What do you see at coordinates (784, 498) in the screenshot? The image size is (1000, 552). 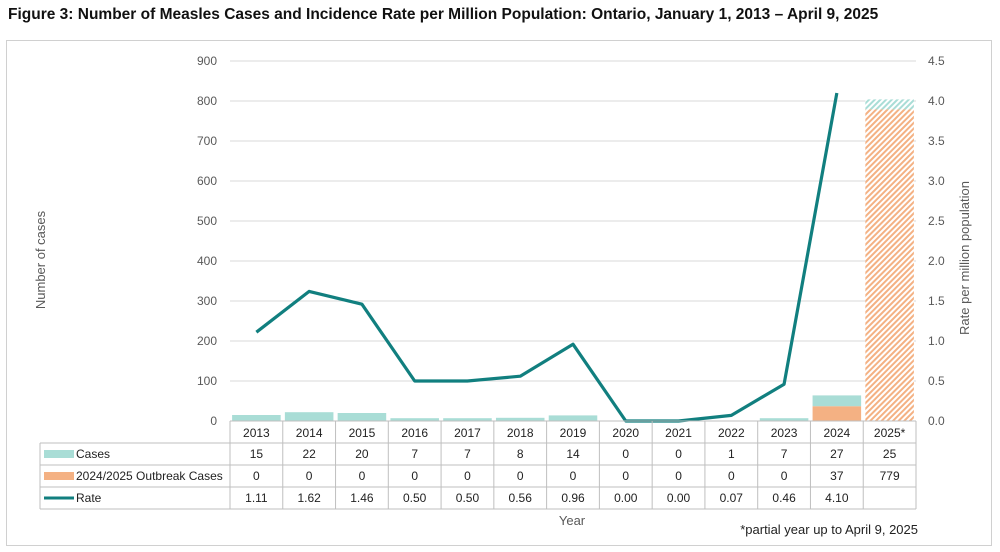 I see `table-cell: 0.46` at bounding box center [784, 498].